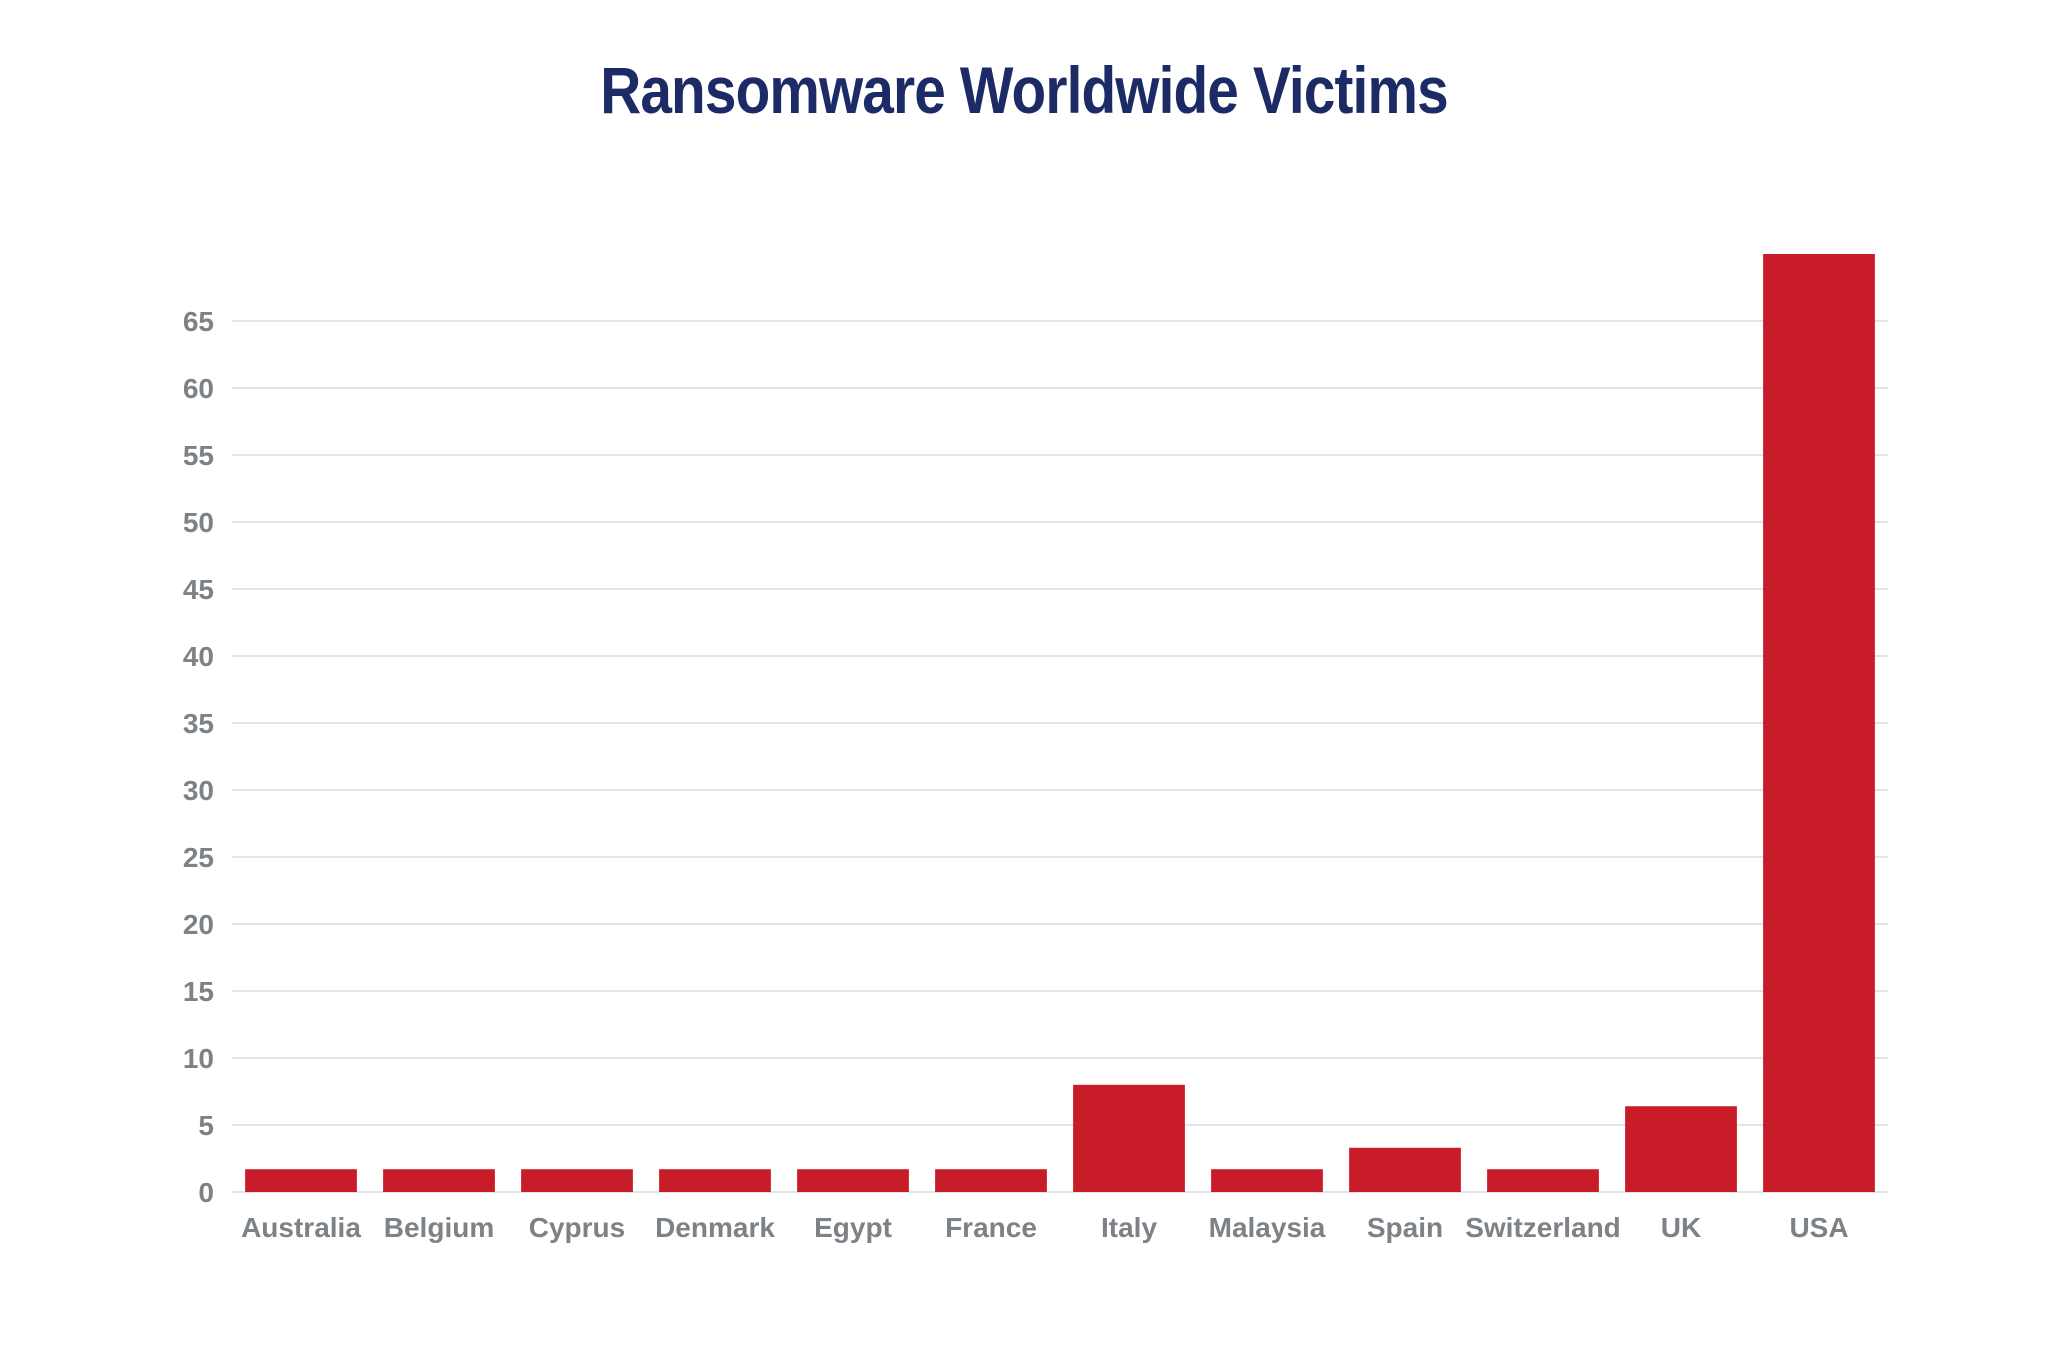  I want to click on bar-switzerland, so click(1543, 1180).